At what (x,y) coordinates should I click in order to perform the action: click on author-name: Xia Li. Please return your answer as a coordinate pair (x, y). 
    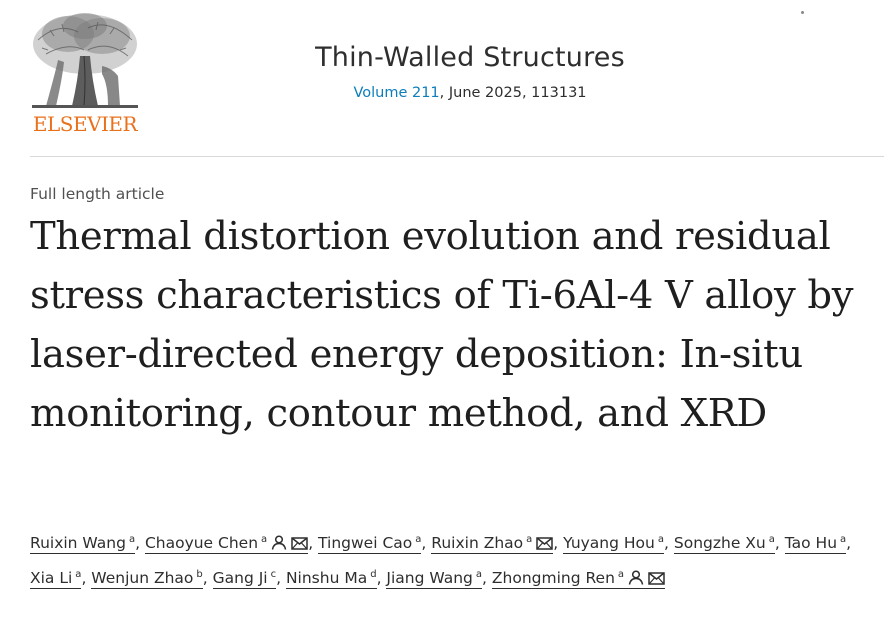
    Looking at the image, I should click on (51, 578).